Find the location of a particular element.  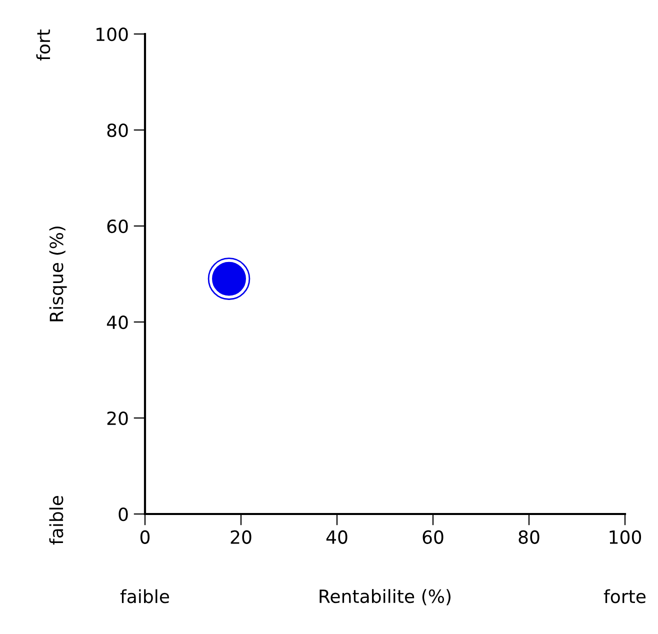

text: forte is located at coordinates (625, 596).